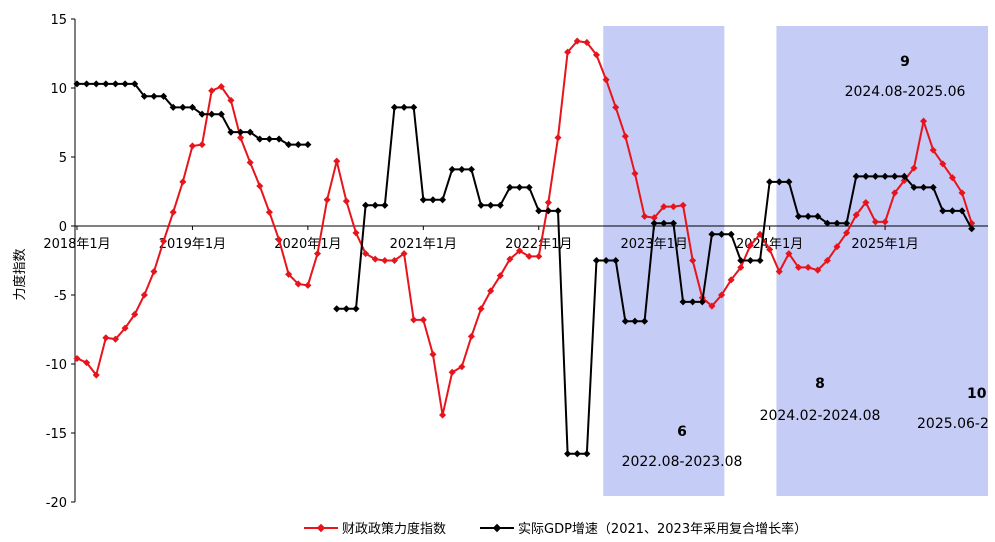  What do you see at coordinates (977, 394) in the screenshot?
I see `period-number-10: 10` at bounding box center [977, 394].